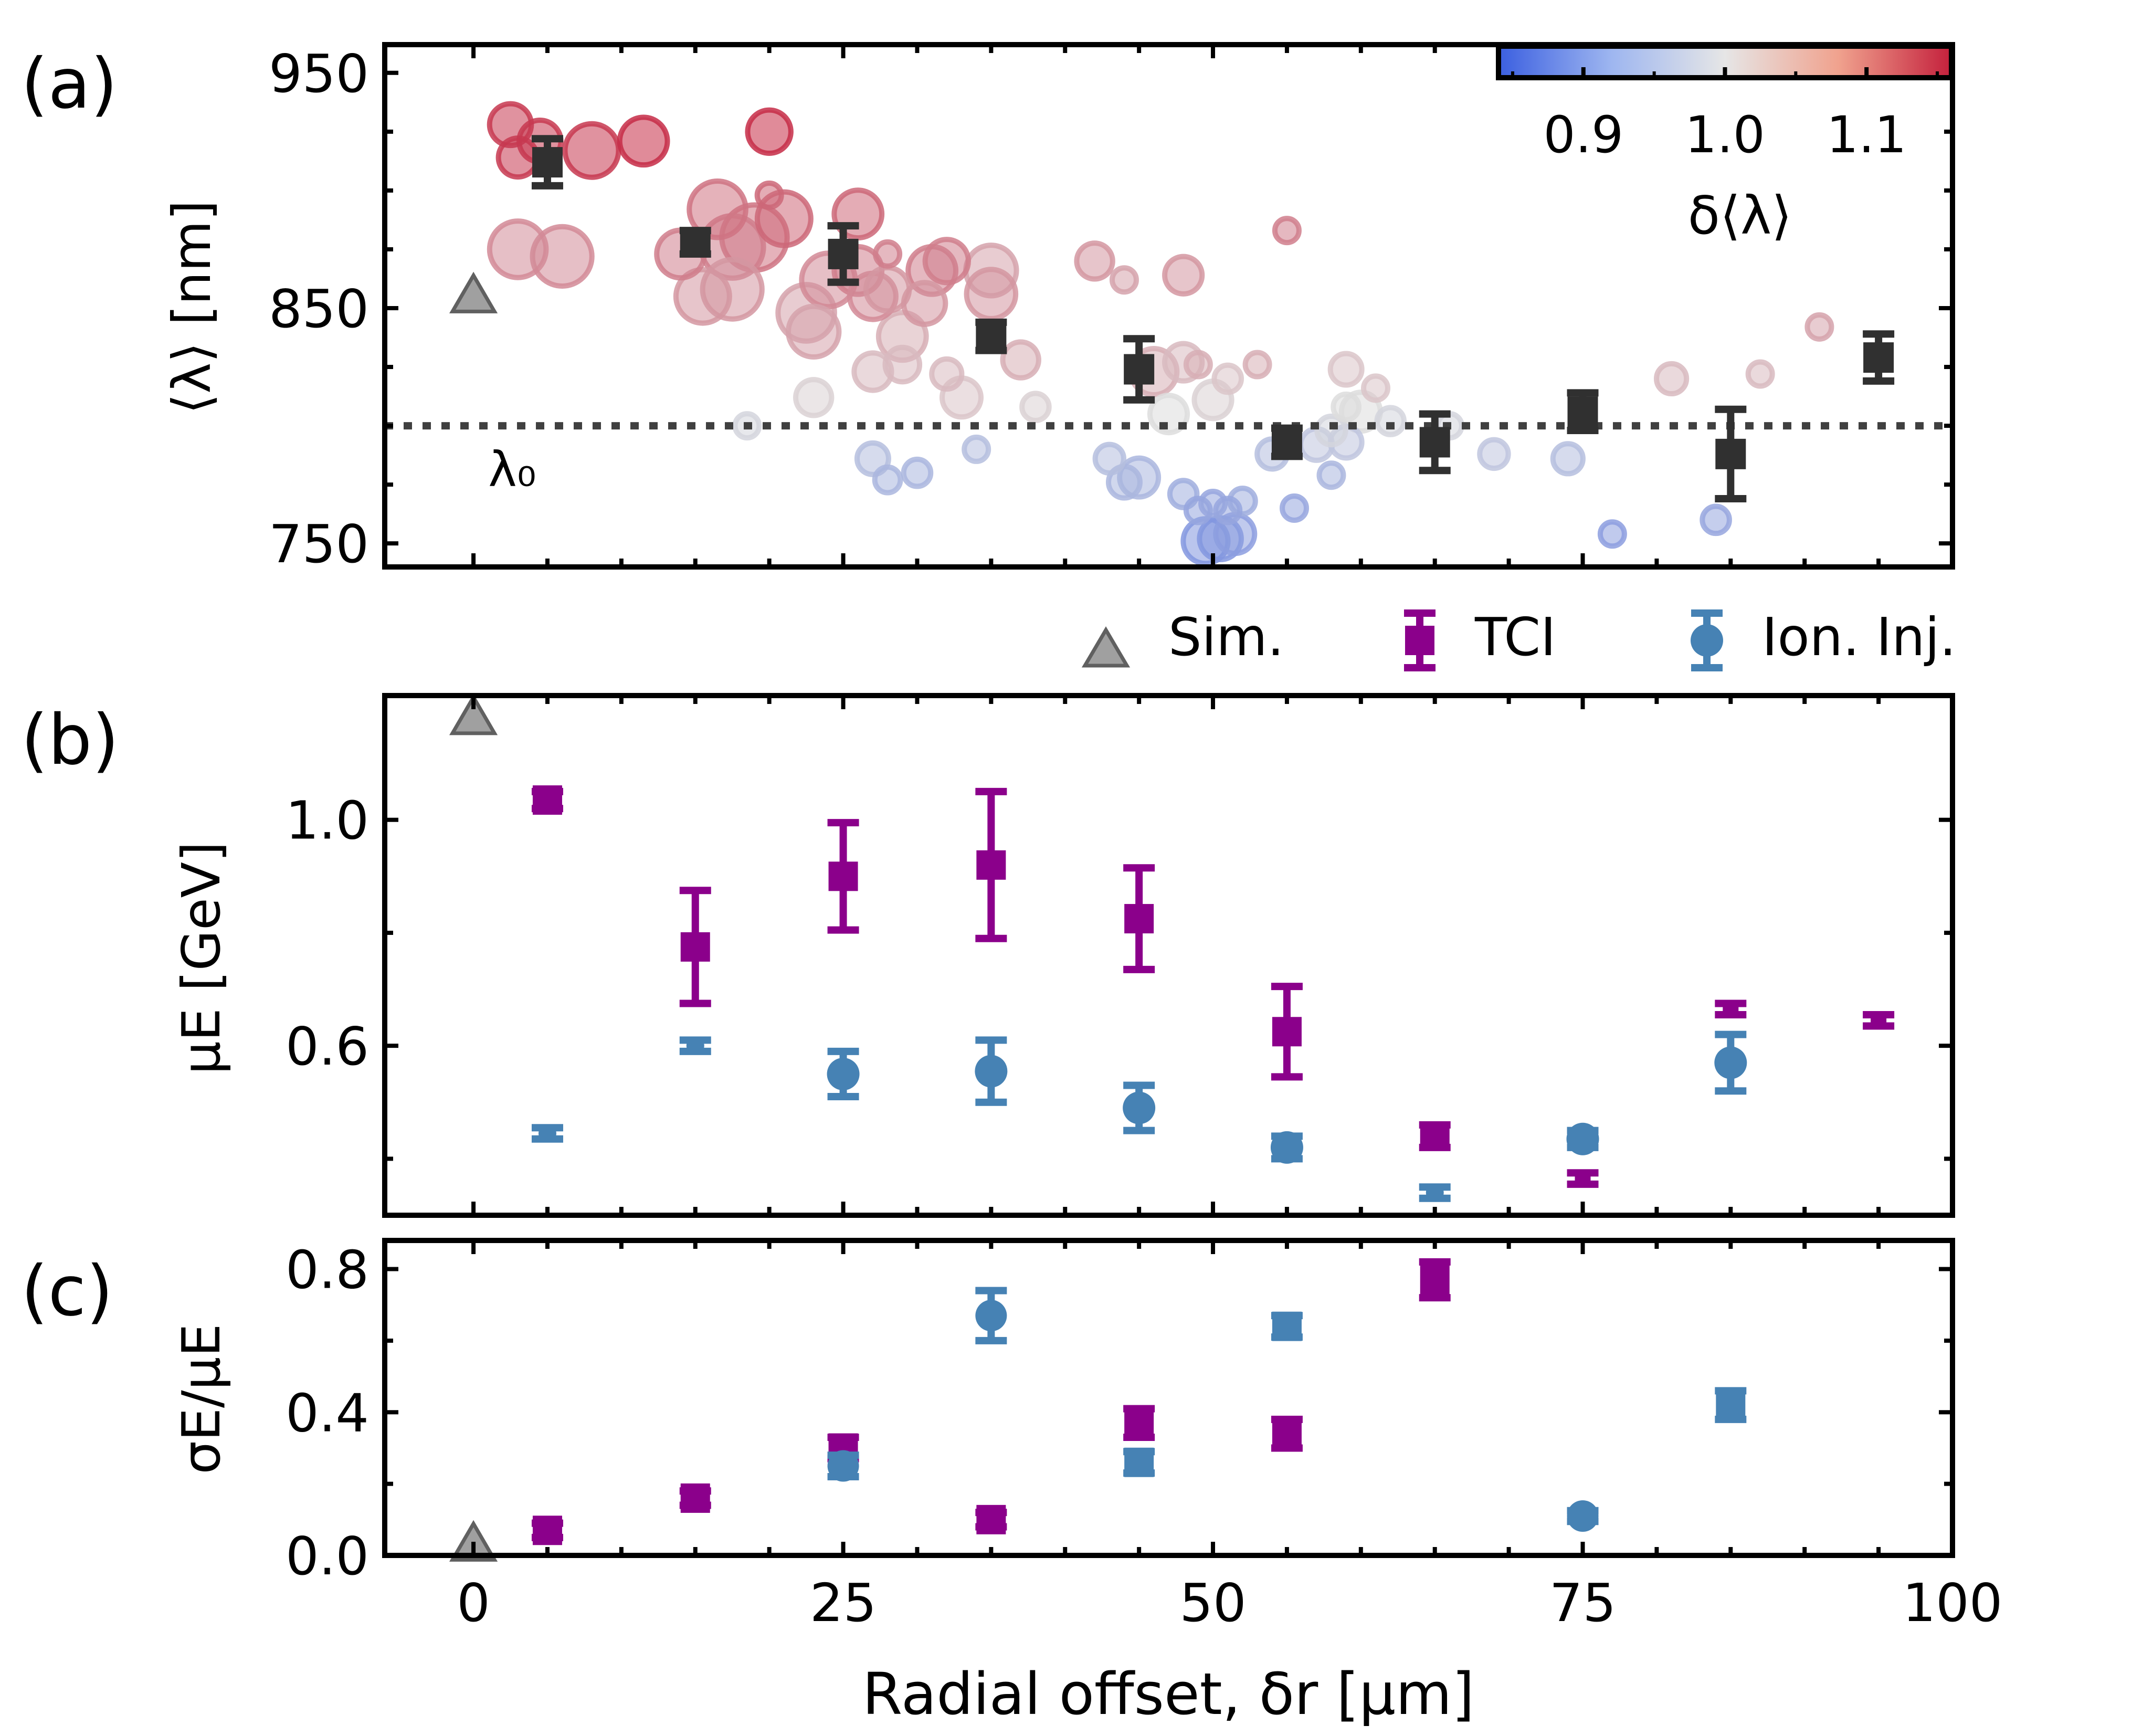 The height and width of the screenshot is (1736, 2132). Describe the element at coordinates (69, 84) in the screenshot. I see `panel-label-a: (a)` at that location.